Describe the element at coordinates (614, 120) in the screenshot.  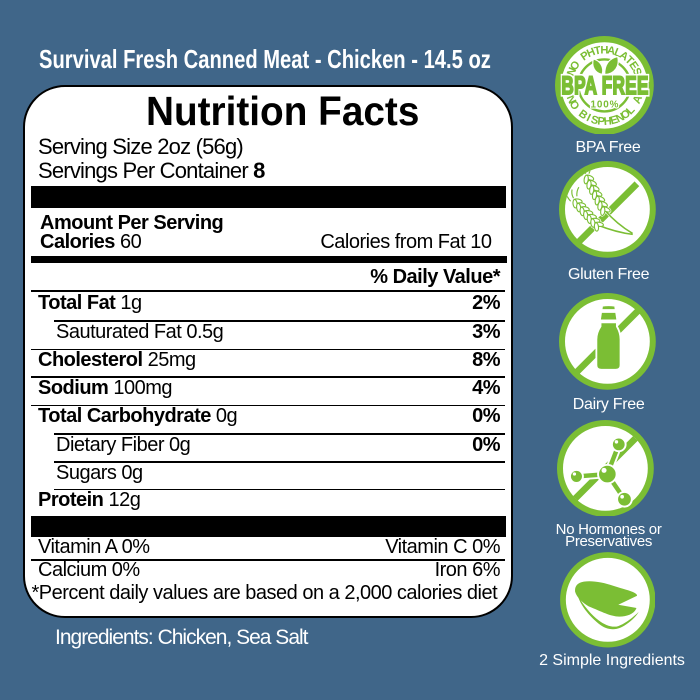
I see `svg-text: E` at that location.